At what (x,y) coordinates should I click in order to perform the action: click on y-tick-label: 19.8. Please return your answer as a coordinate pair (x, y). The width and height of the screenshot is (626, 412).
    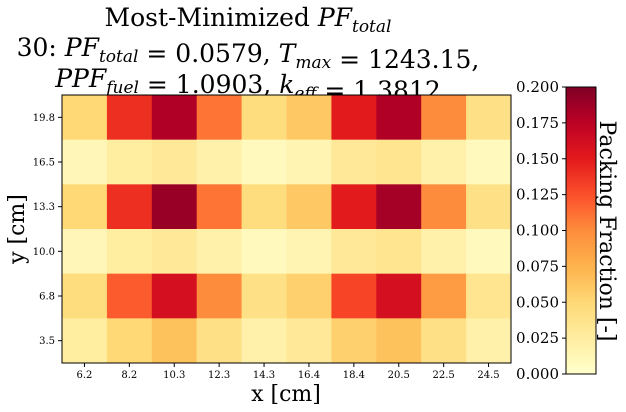
    Looking at the image, I should click on (44, 118).